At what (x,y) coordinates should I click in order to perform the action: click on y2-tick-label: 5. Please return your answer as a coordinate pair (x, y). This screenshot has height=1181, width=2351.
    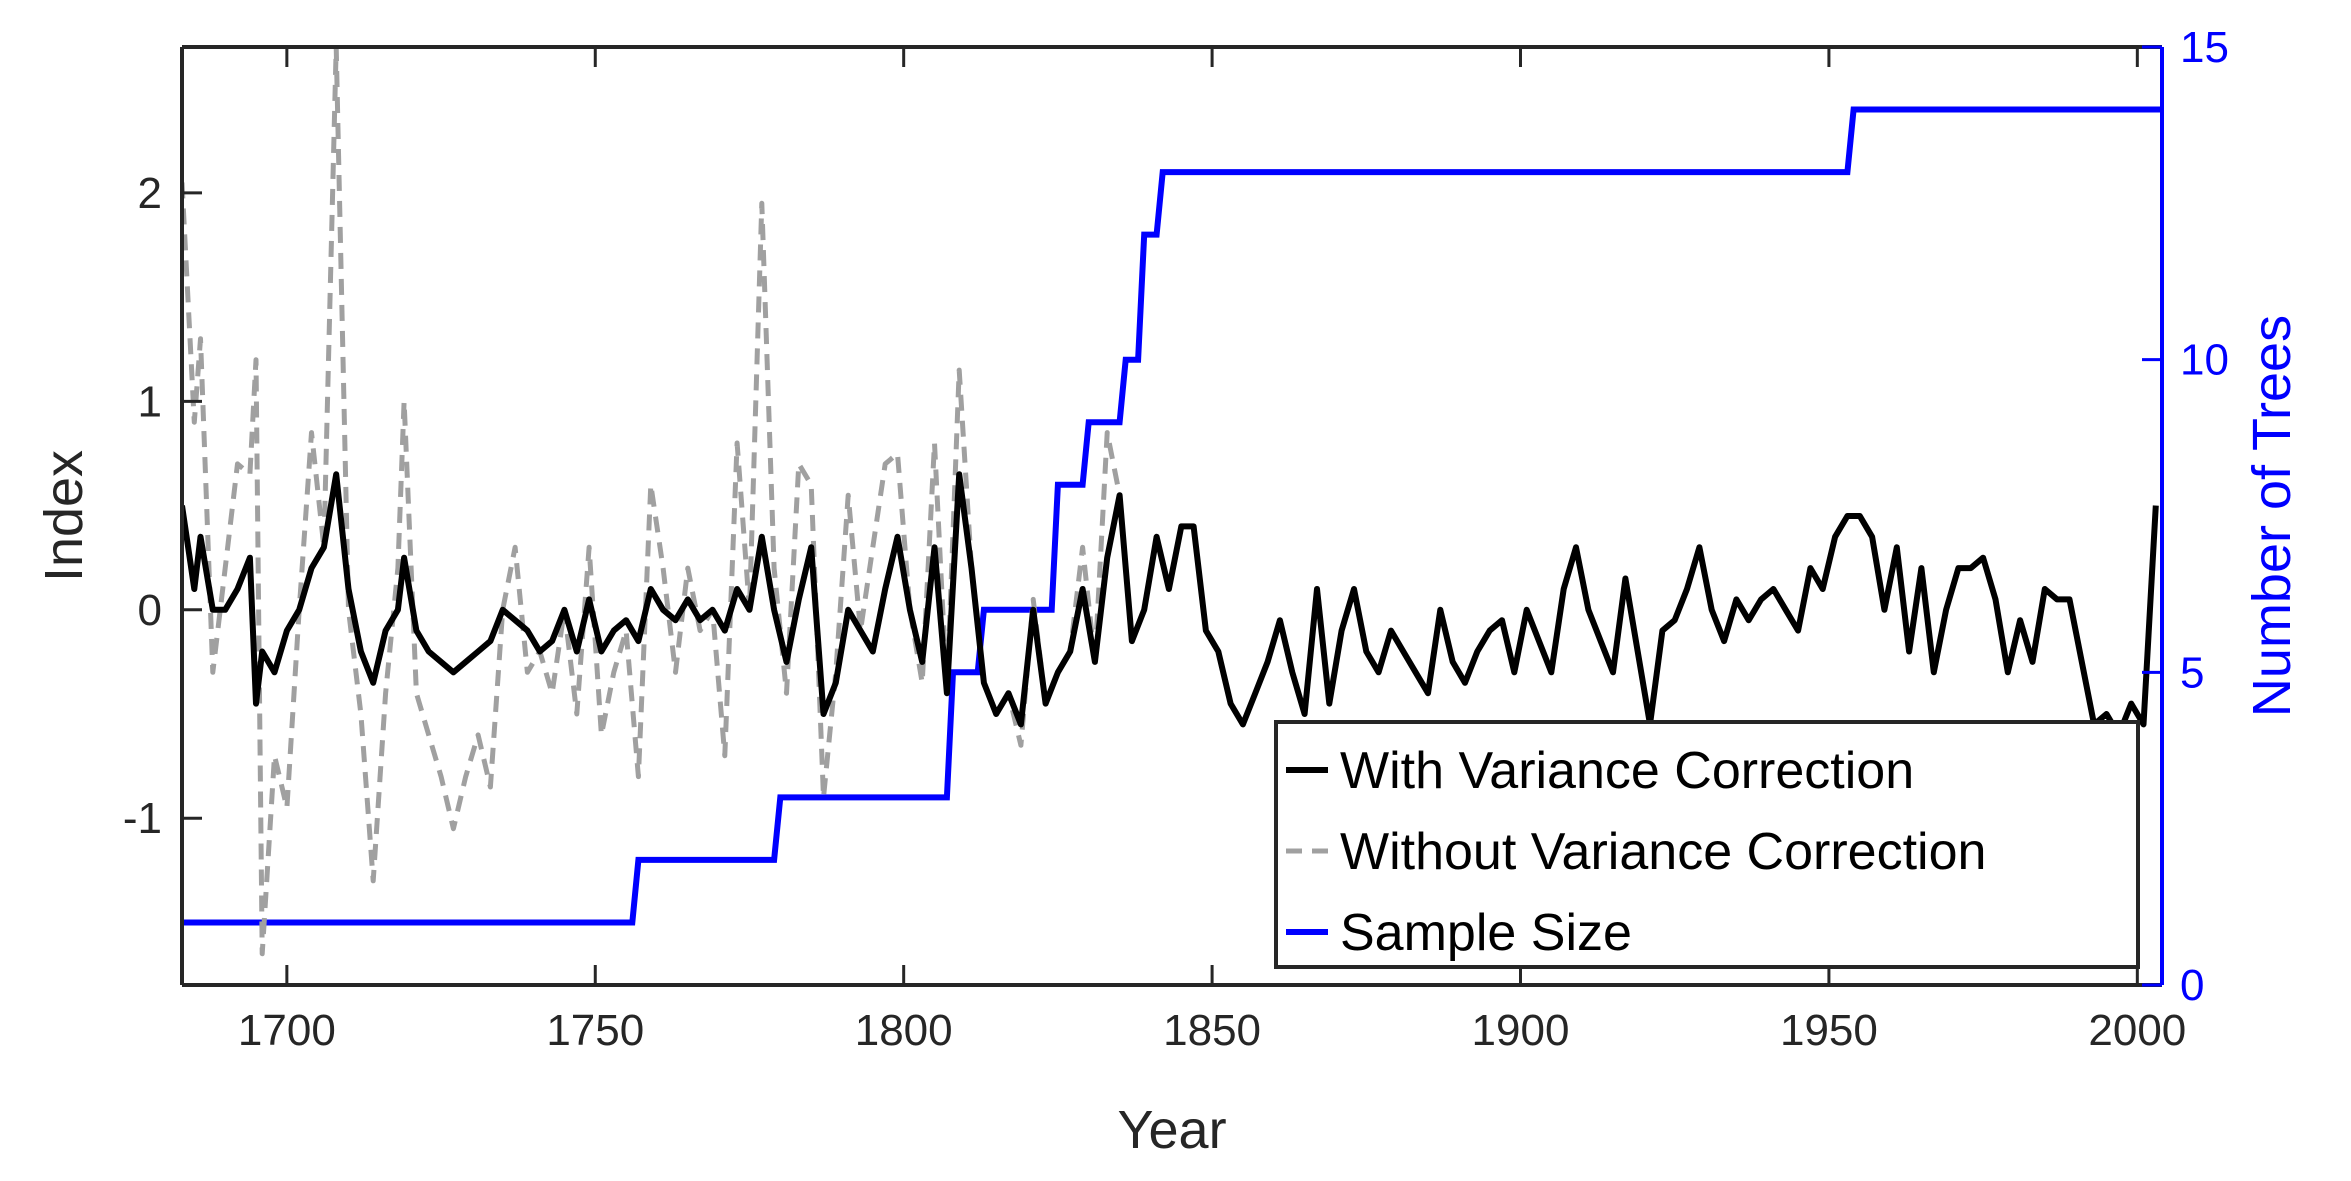
    Looking at the image, I should click on (2192, 672).